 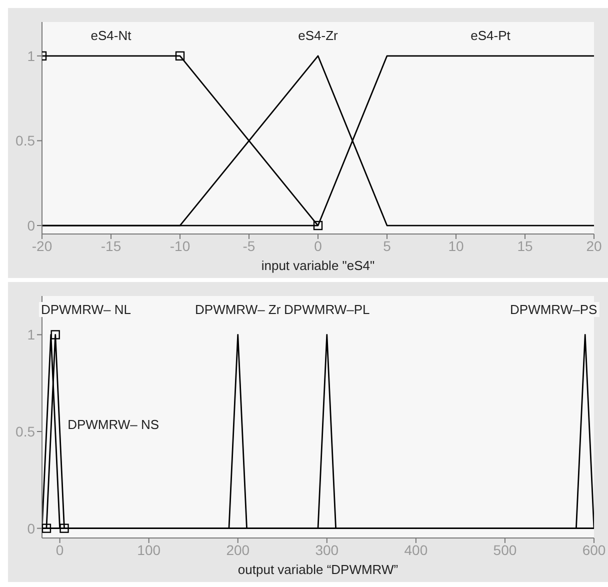 What do you see at coordinates (525, 246) in the screenshot?
I see `x-tick-label: 15` at bounding box center [525, 246].